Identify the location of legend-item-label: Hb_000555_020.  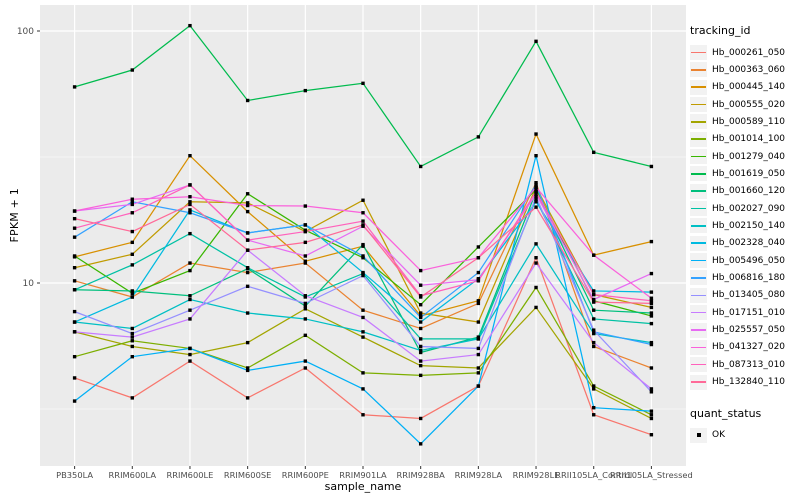
(749, 104).